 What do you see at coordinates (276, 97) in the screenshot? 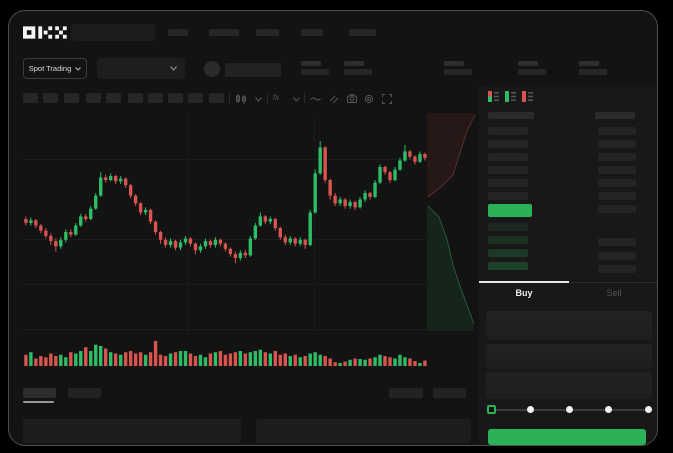
I see `indicator-fx-icon: fx` at bounding box center [276, 97].